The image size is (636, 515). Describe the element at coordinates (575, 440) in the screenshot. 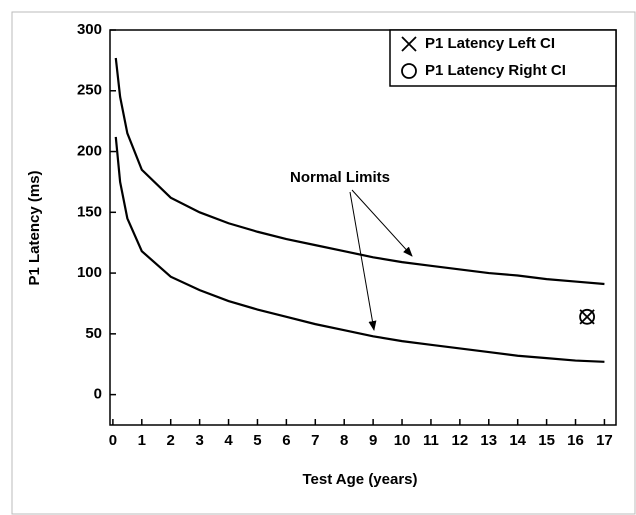

I see `x-tick-label: 16` at that location.